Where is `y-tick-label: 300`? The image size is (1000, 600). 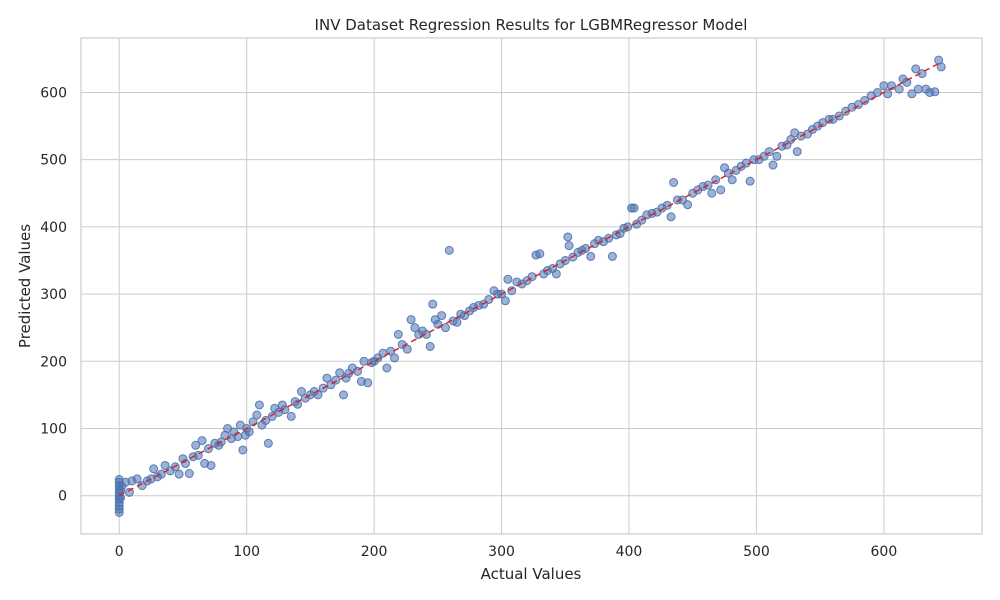
y-tick-label: 300 is located at coordinates (53, 295).